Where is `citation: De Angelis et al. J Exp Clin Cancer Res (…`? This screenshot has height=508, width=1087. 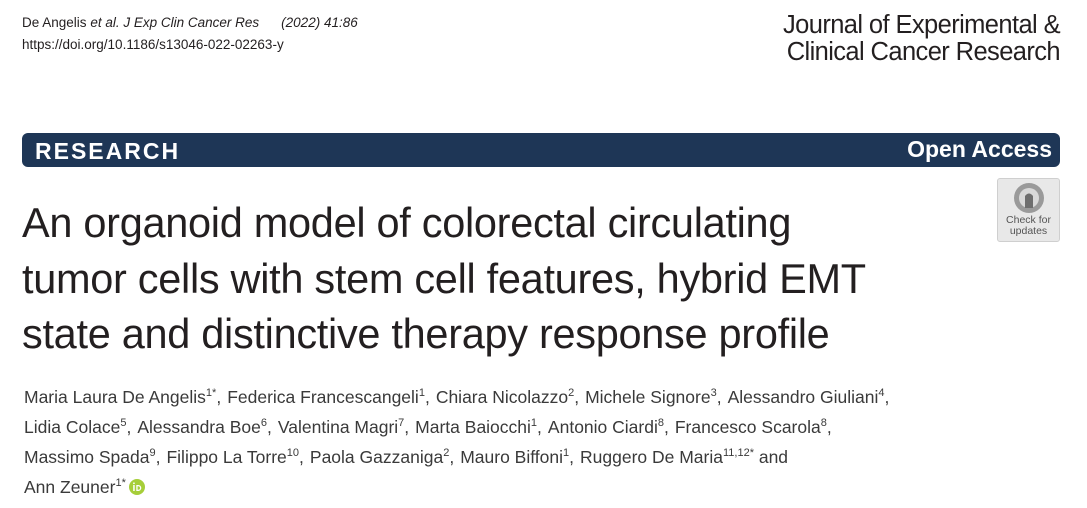 citation: De Angelis et al. J Exp Clin Cancer Res (… is located at coordinates (190, 34).